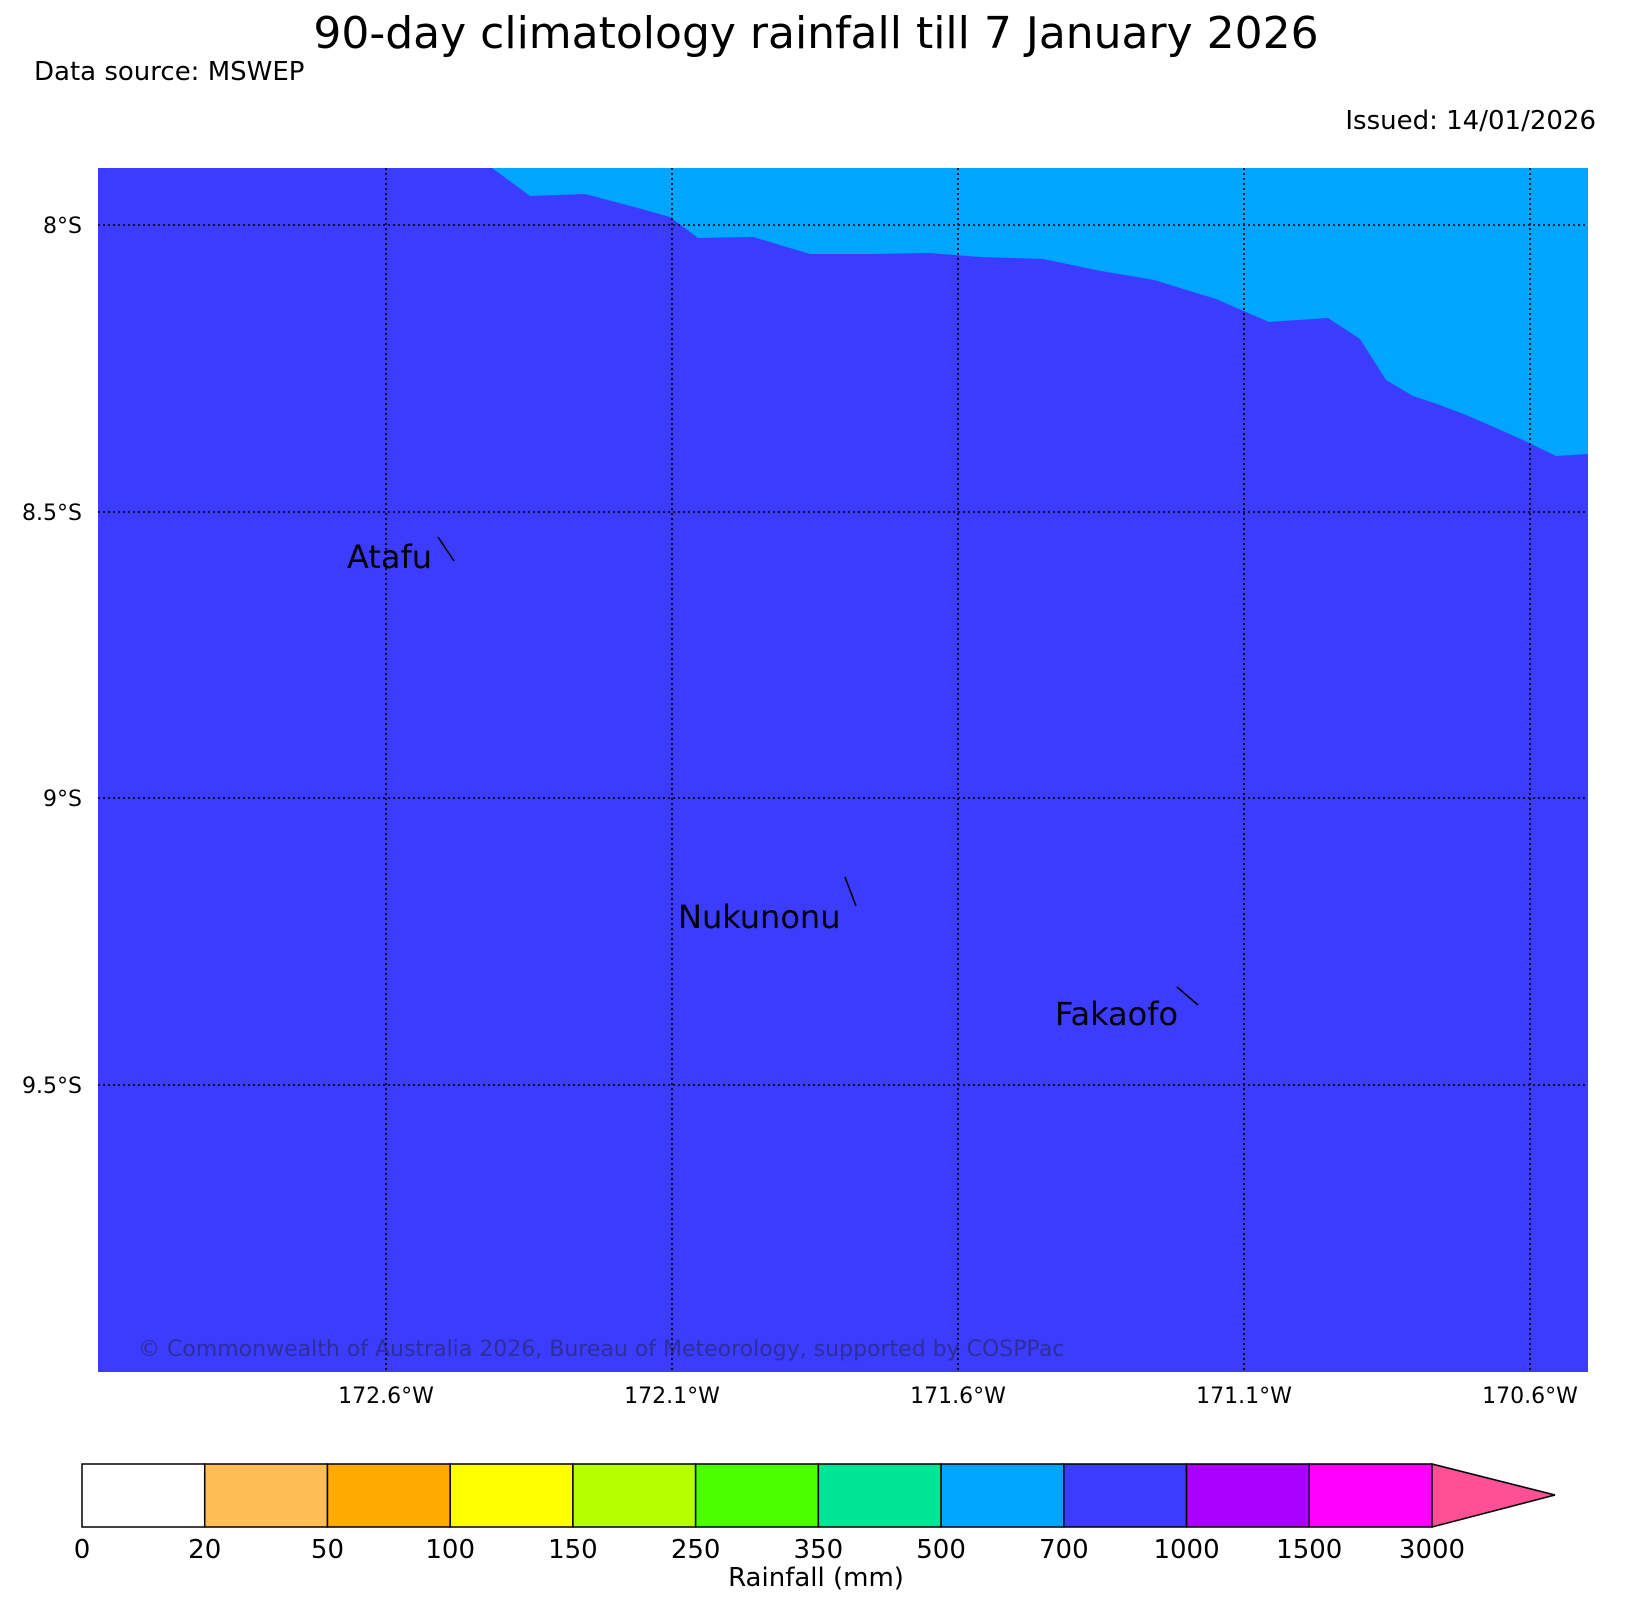 Image resolution: width=1632 pixels, height=1609 pixels. Describe the element at coordinates (169, 72) in the screenshot. I see `data-source-label: Data source: MSWEP` at that location.